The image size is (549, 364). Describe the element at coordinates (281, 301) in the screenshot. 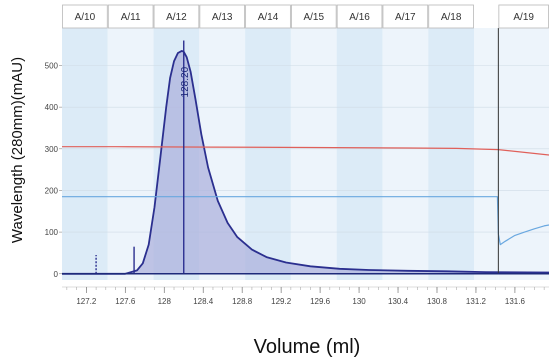

I see `x-tick-label: 129.2` at that location.